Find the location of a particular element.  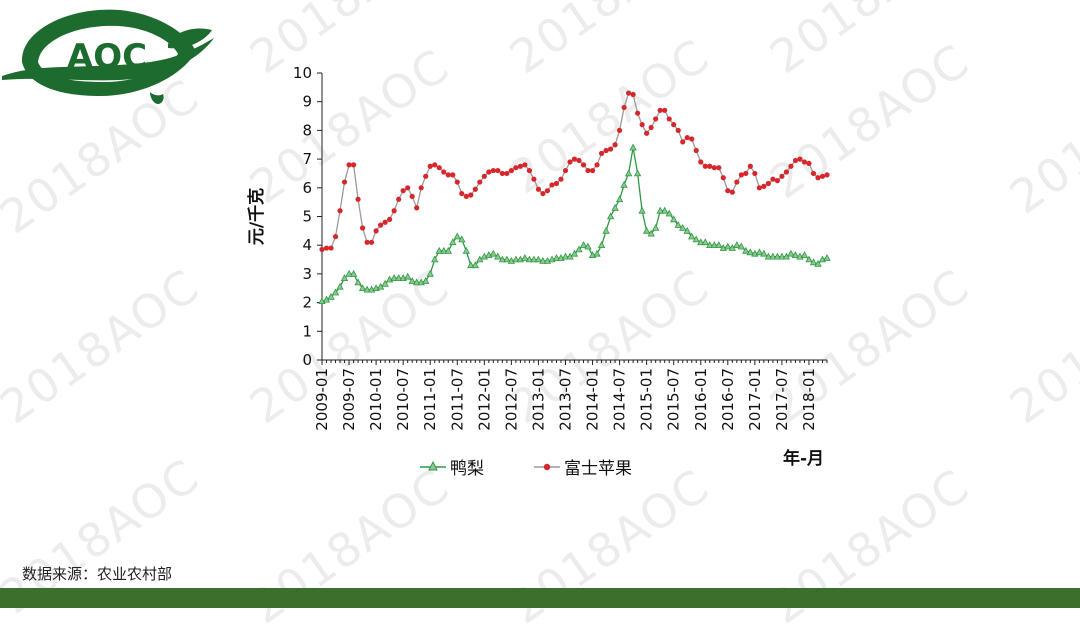

aoc-logo: AOC is located at coordinates (108, 56).